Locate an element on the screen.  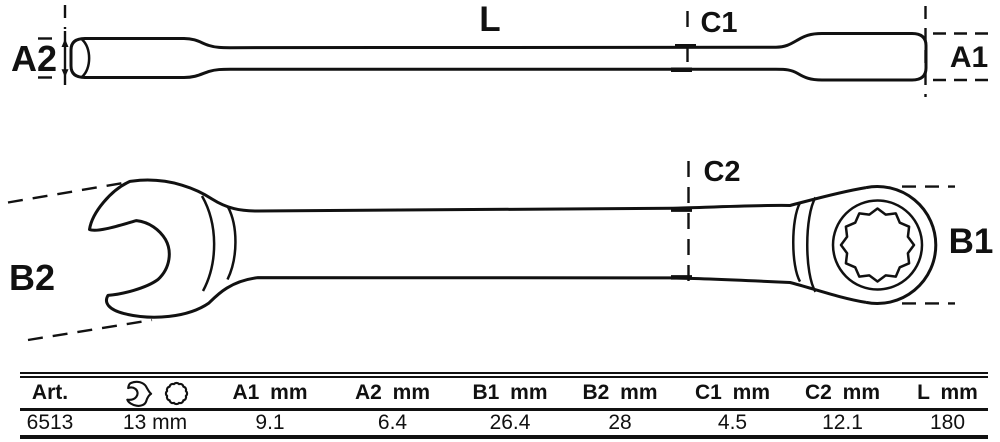
icon-pair is located at coordinates (155, 393).